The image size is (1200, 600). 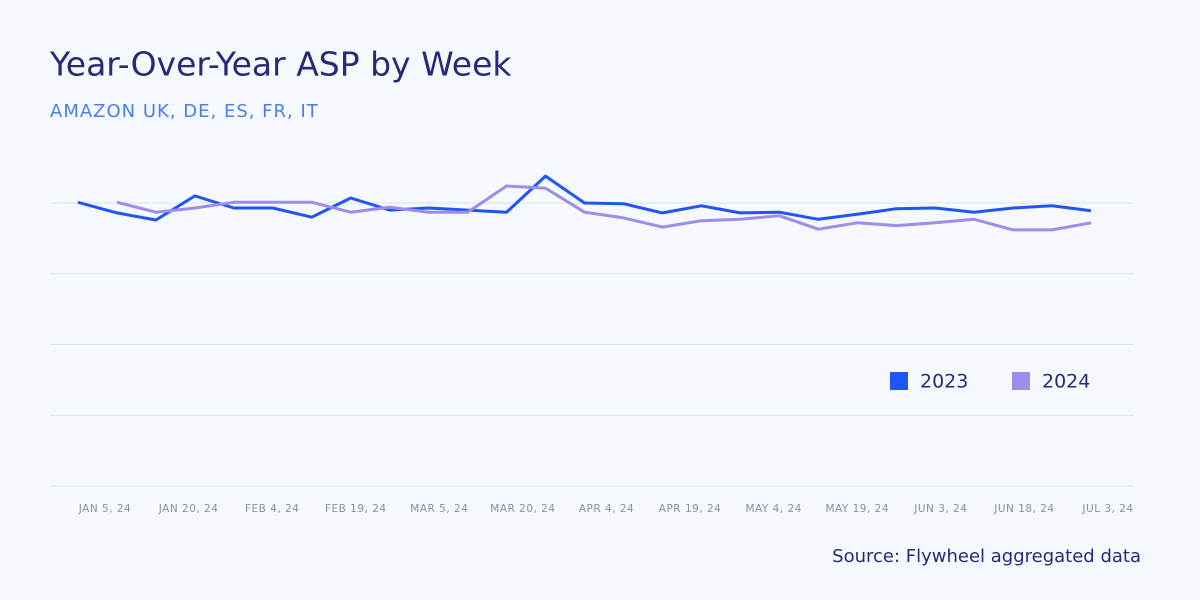 What do you see at coordinates (857, 509) in the screenshot?
I see `x-tick-label: MAY 19, 24` at bounding box center [857, 509].